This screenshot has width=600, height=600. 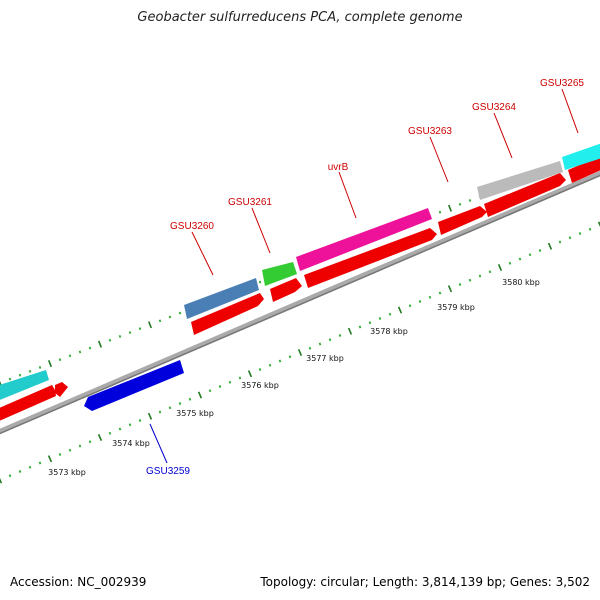 What do you see at coordinates (67, 472) in the screenshot?
I see `scale-label: 3573 kbp` at bounding box center [67, 472].